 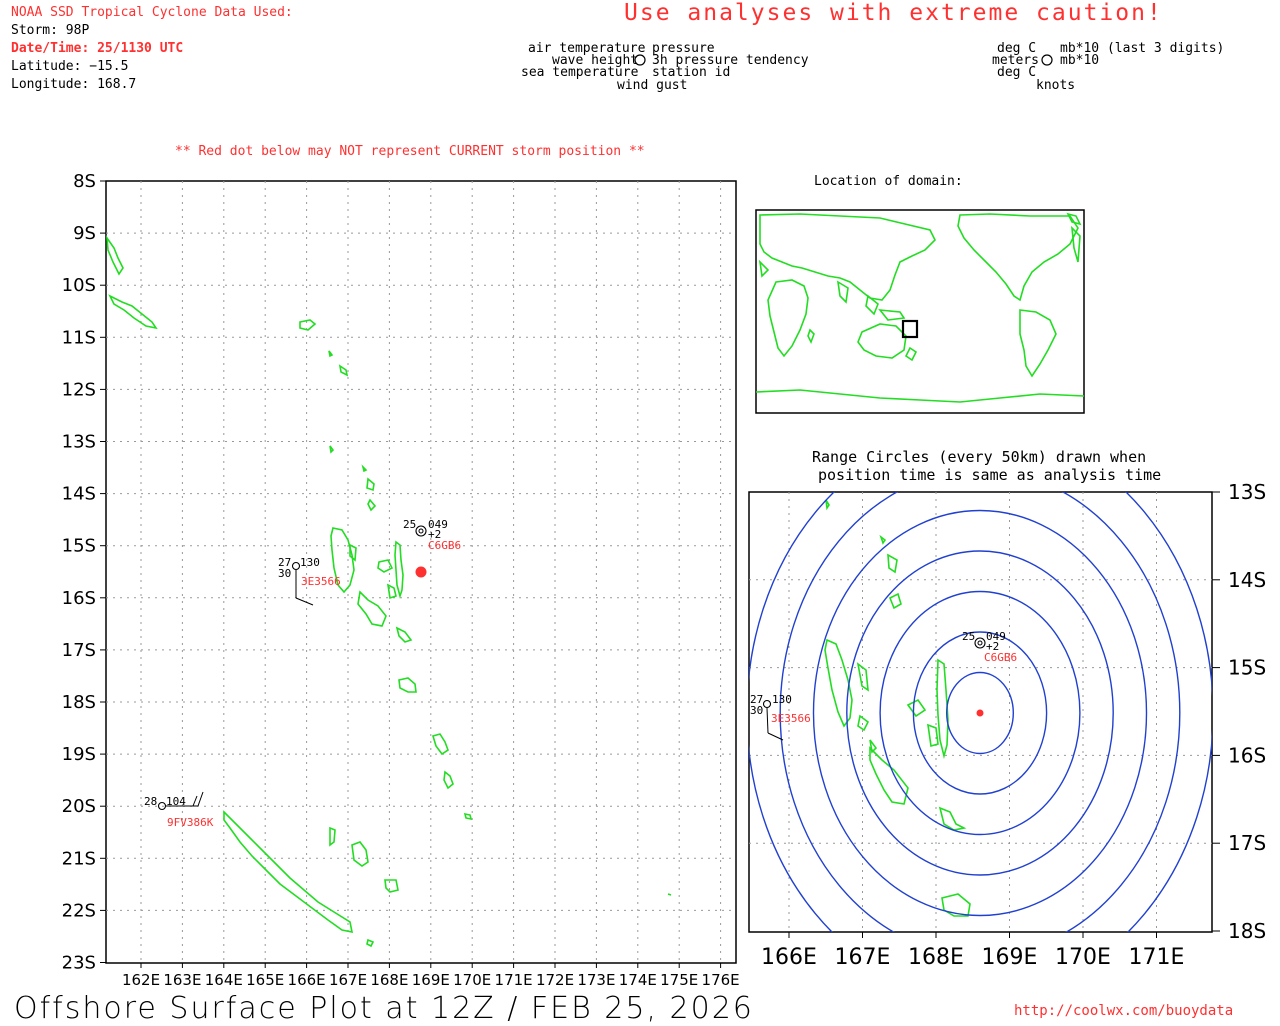 What do you see at coordinates (1247, 755) in the screenshot?
I see `zoom-lat-label: 16S` at bounding box center [1247, 755].